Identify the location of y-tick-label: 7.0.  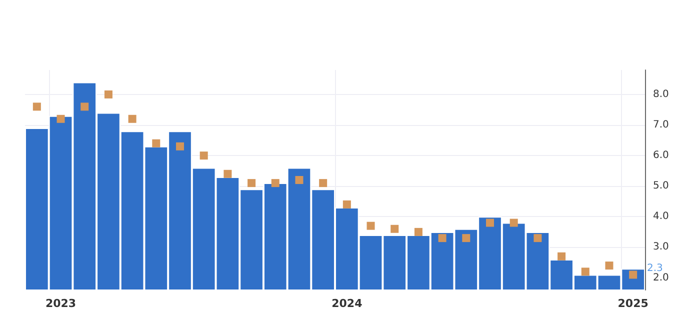
(661, 125).